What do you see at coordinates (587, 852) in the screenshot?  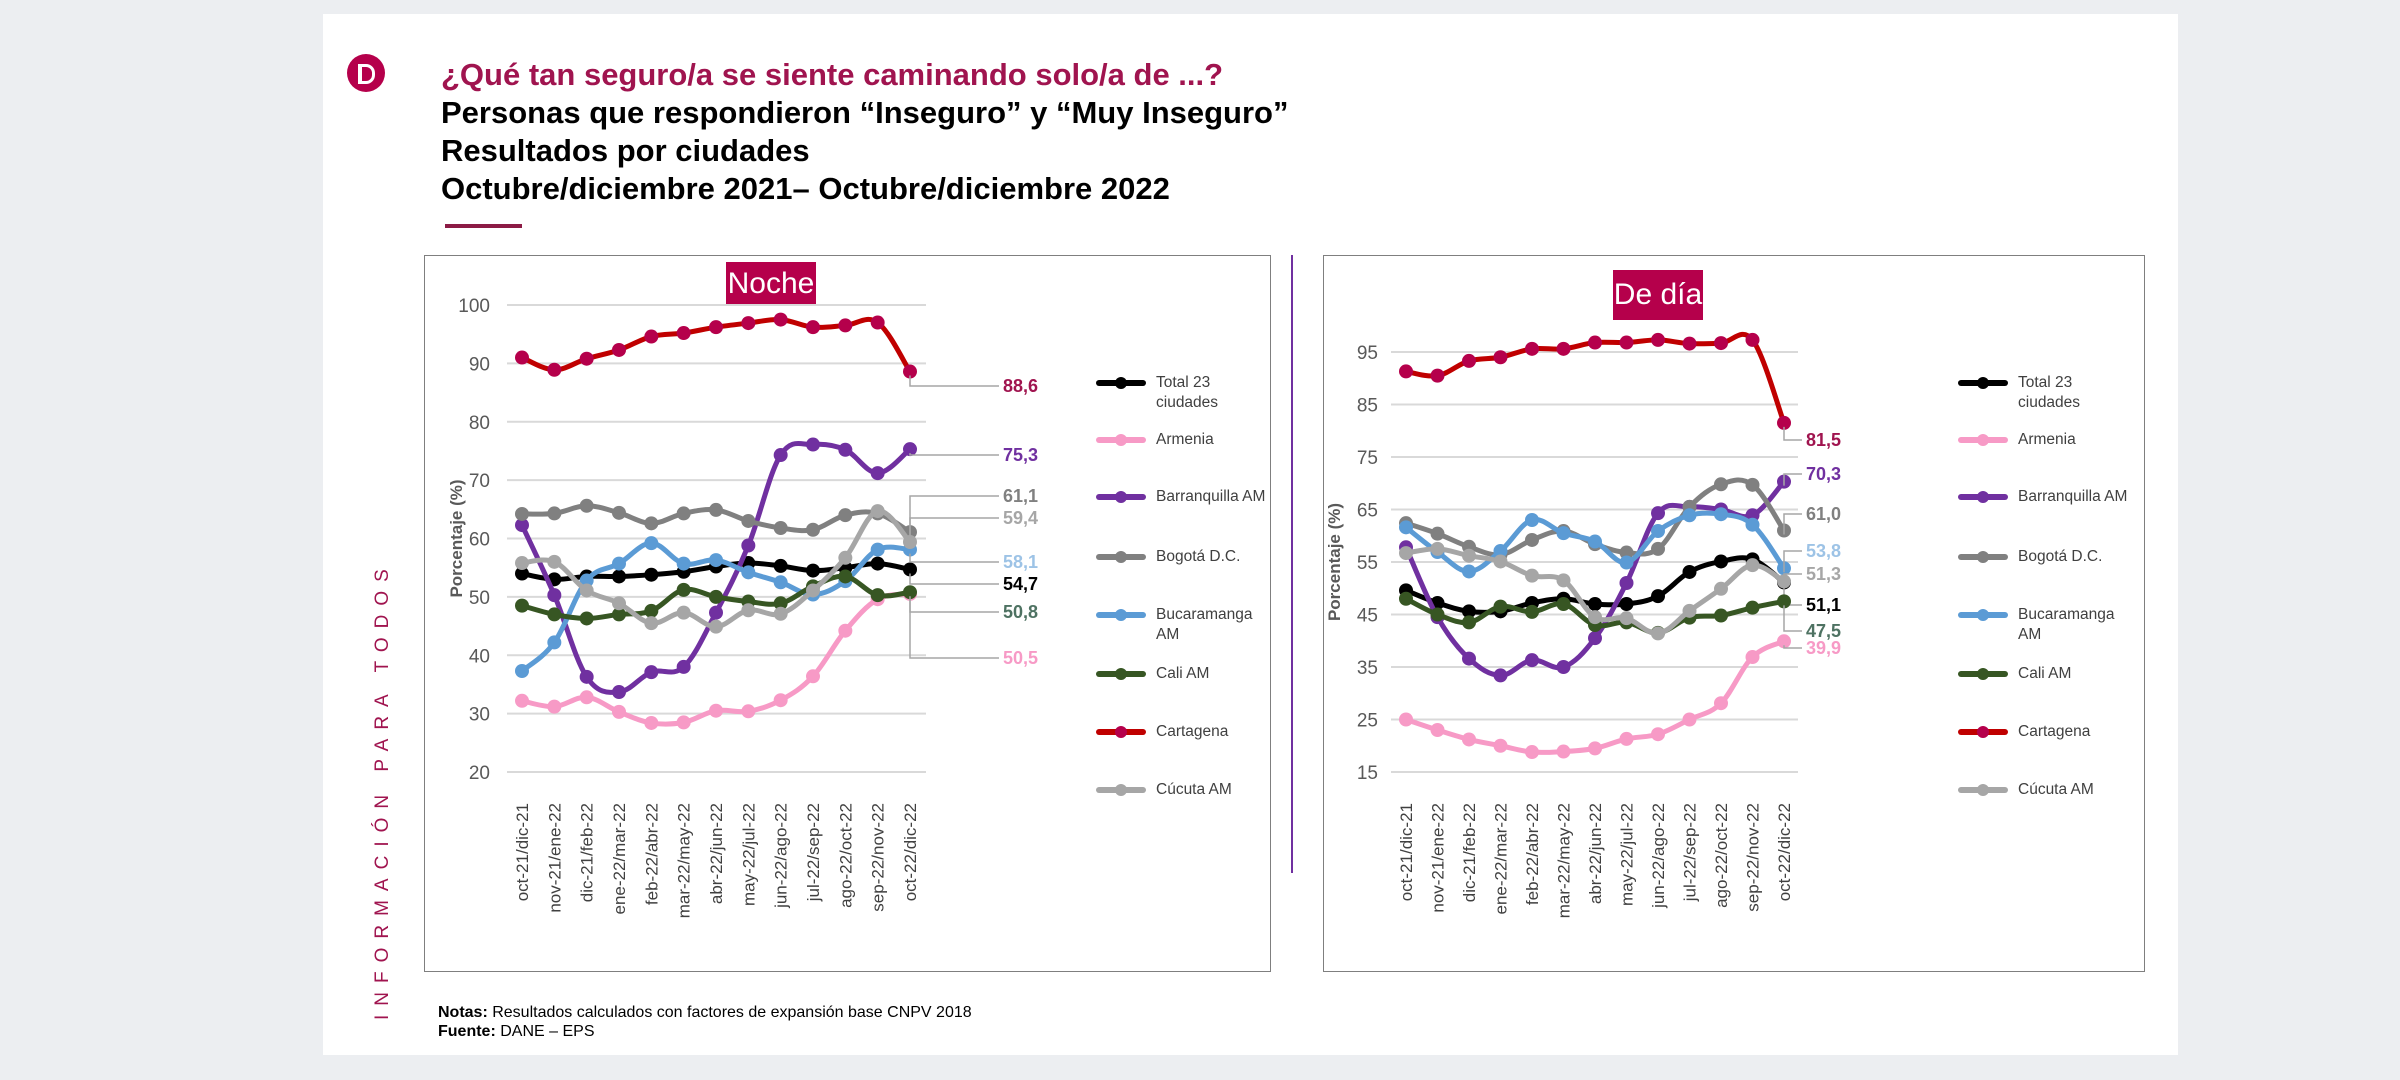 I see `x-tick-label: dic-21/feb-22` at bounding box center [587, 852].